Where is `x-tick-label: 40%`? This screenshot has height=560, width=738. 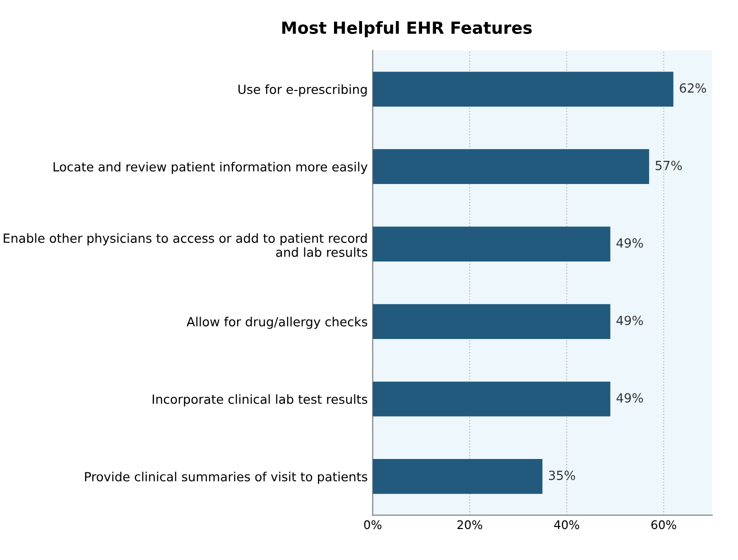 x-tick-label: 40% is located at coordinates (567, 525).